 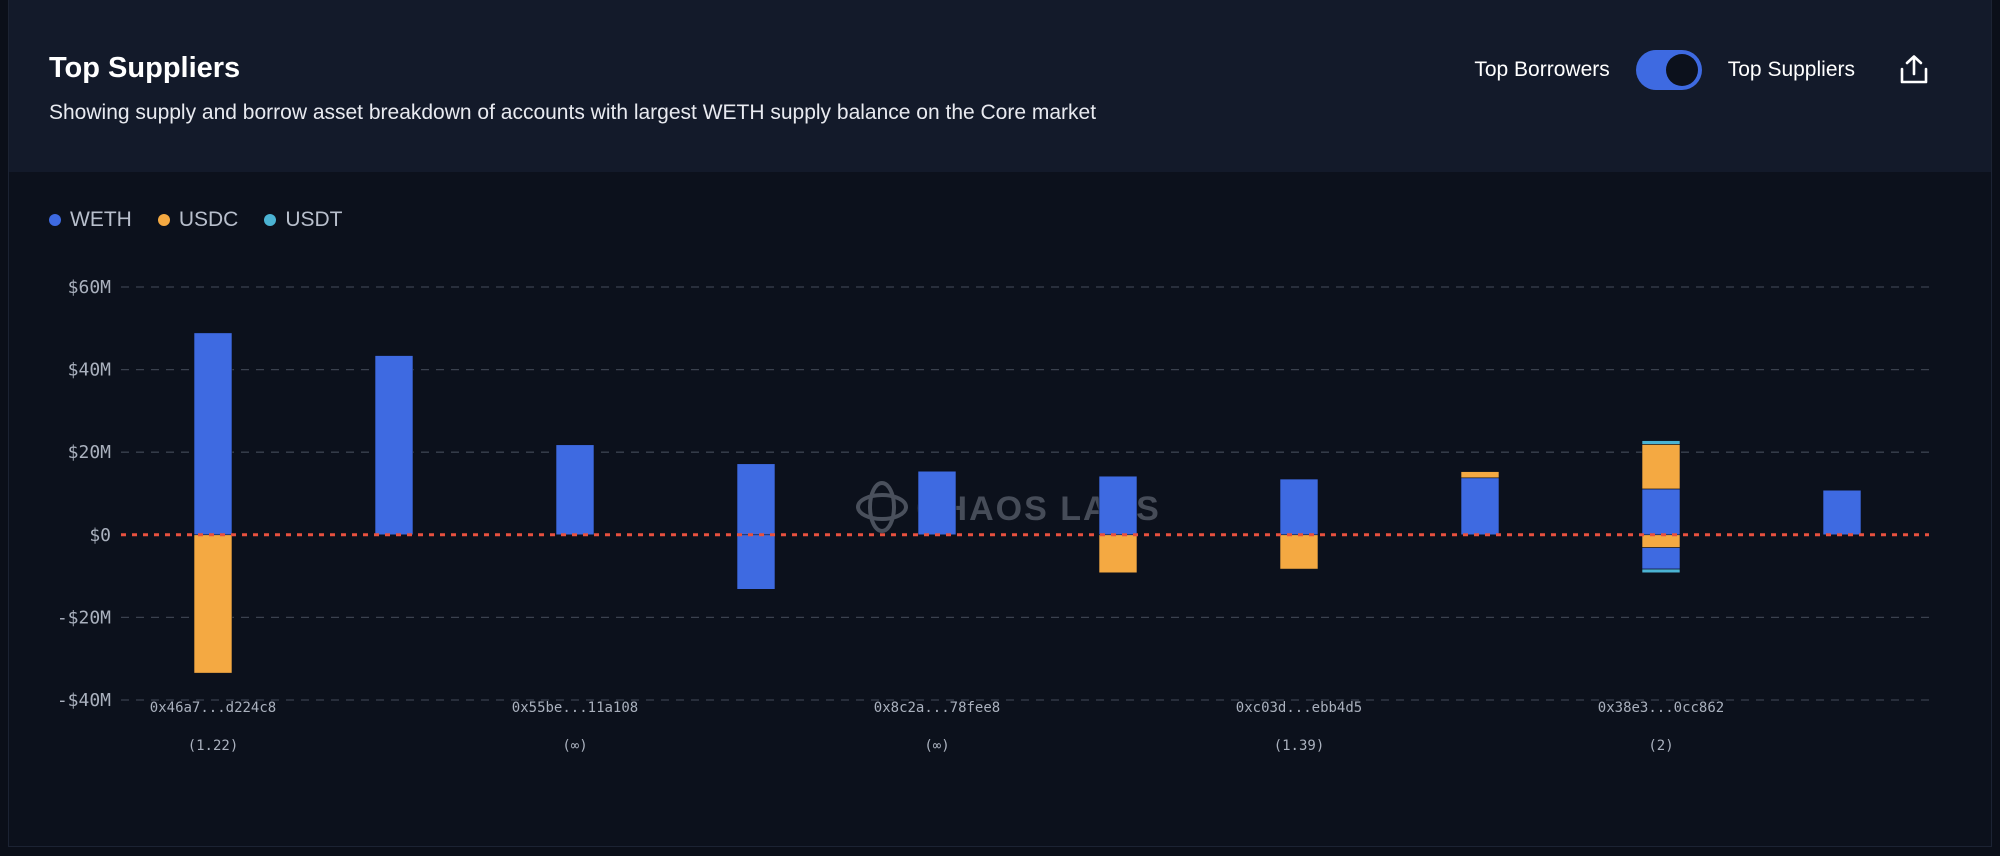 What do you see at coordinates (100, 535) in the screenshot?
I see `y-tick-label: $0` at bounding box center [100, 535].